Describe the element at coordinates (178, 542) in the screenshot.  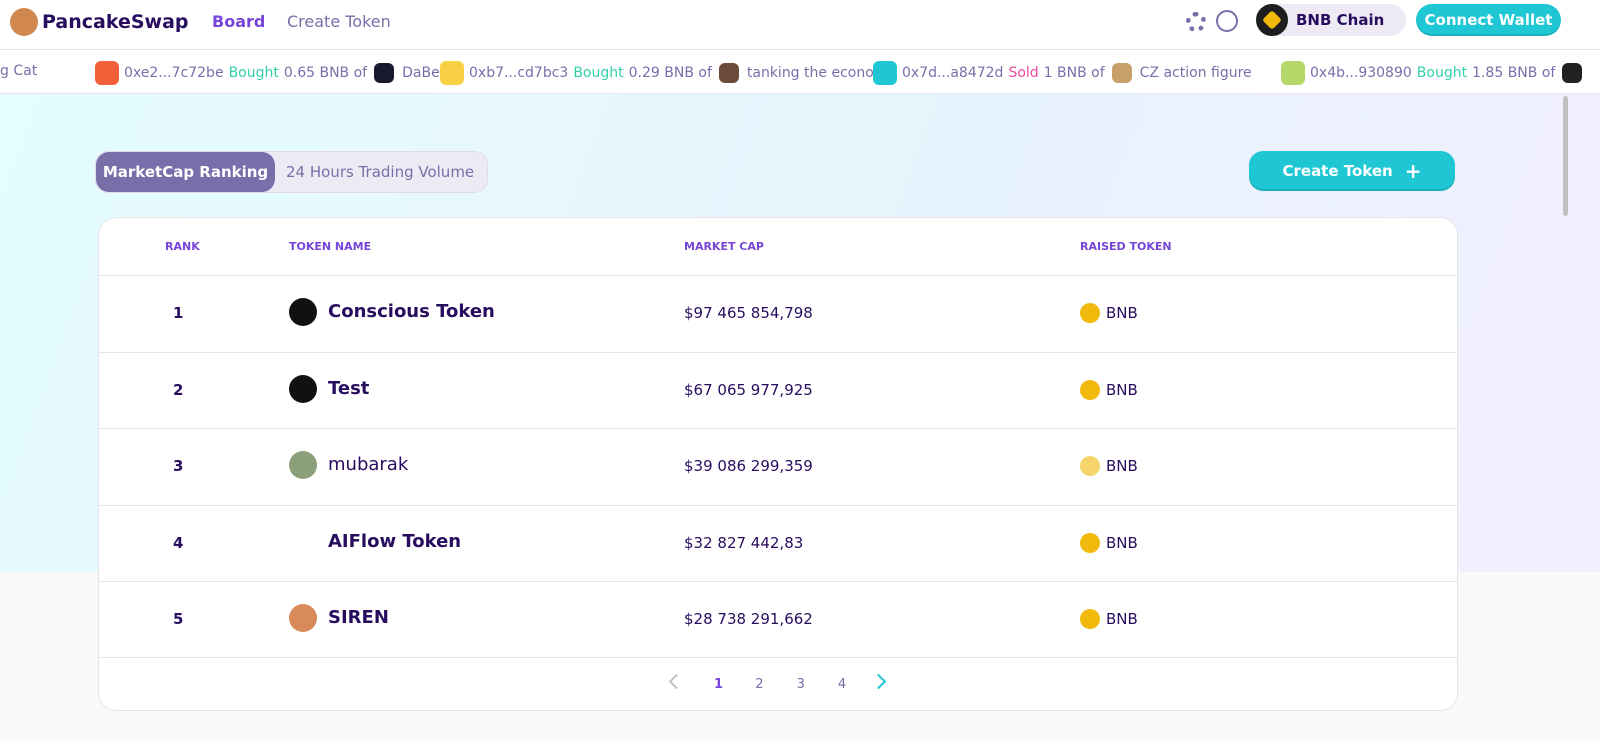
I see `rank: 4` at that location.